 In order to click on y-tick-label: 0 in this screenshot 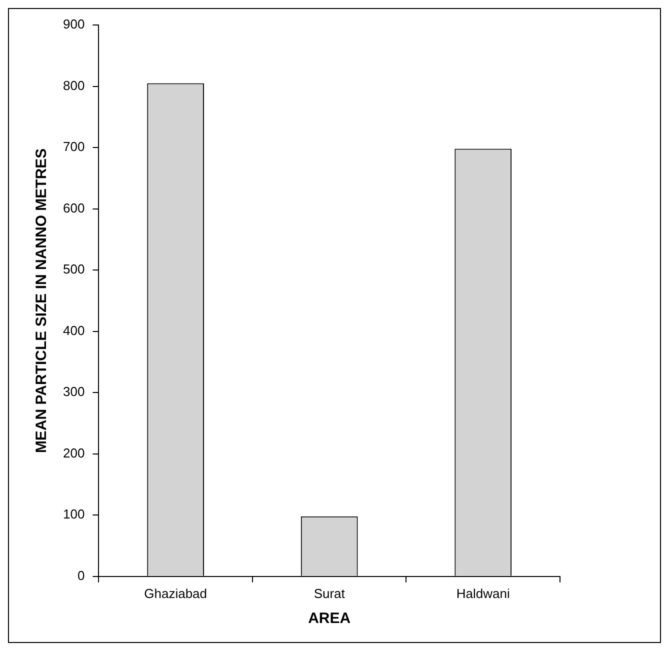, I will do `click(81, 575)`.